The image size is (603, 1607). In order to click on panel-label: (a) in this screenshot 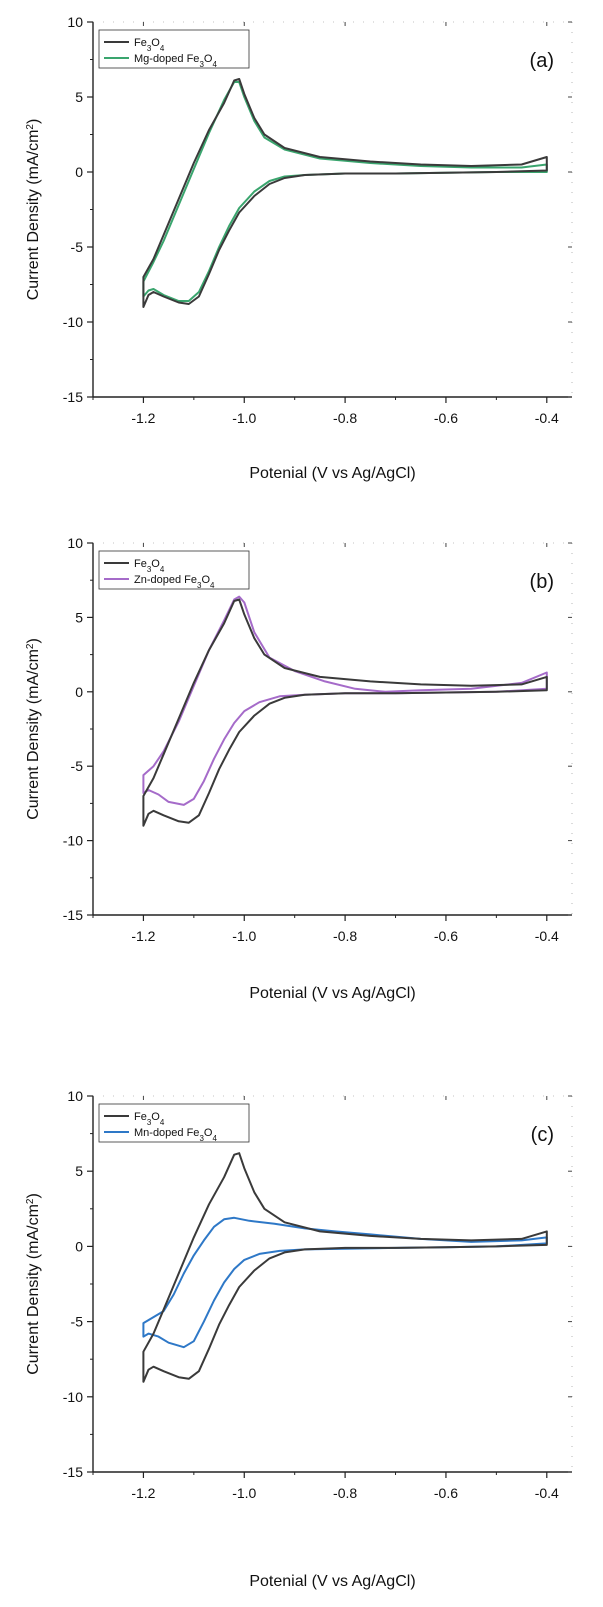, I will do `click(542, 61)`.